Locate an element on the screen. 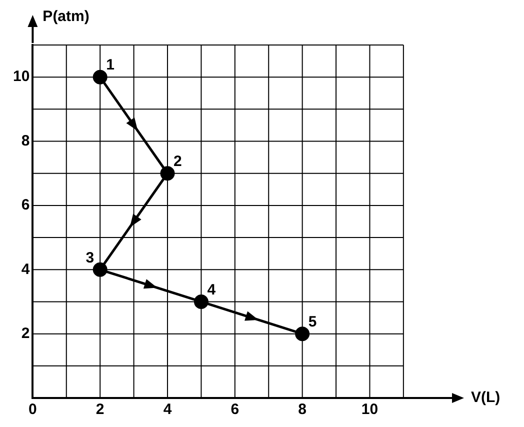 This screenshot has height=427, width=524. annotation: 5 is located at coordinates (312, 321).